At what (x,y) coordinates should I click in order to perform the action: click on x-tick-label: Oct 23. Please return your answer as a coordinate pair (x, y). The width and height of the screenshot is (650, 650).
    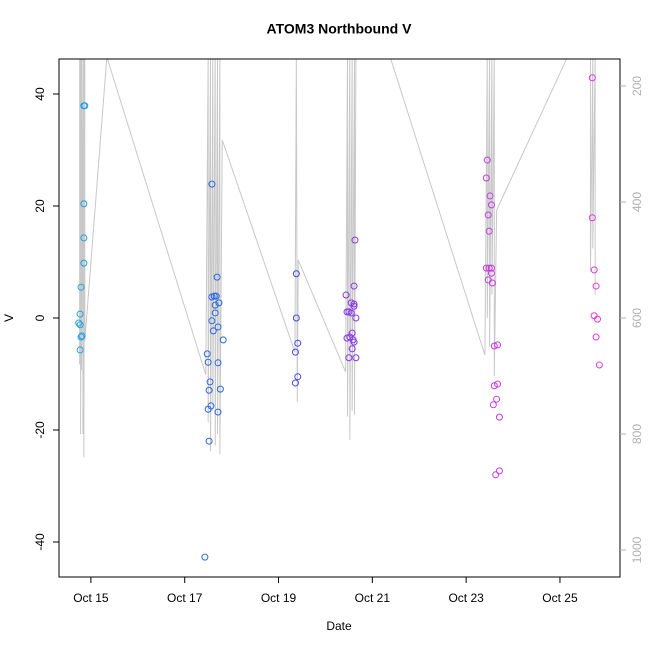
    Looking at the image, I should click on (466, 598).